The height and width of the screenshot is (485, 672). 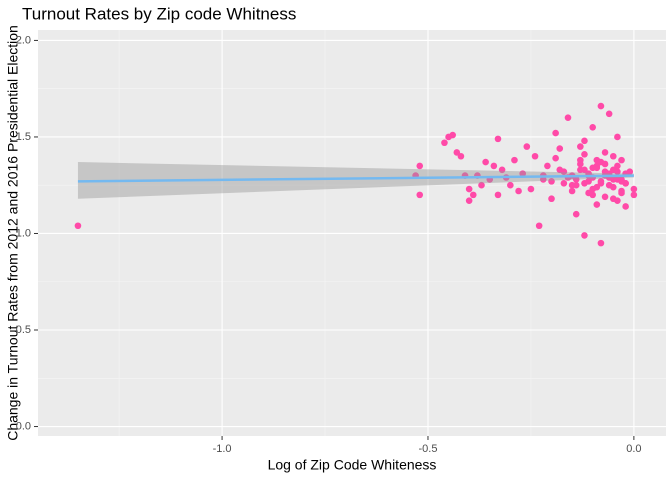 What do you see at coordinates (222, 449) in the screenshot?
I see `x-tick-label: -1.0` at bounding box center [222, 449].